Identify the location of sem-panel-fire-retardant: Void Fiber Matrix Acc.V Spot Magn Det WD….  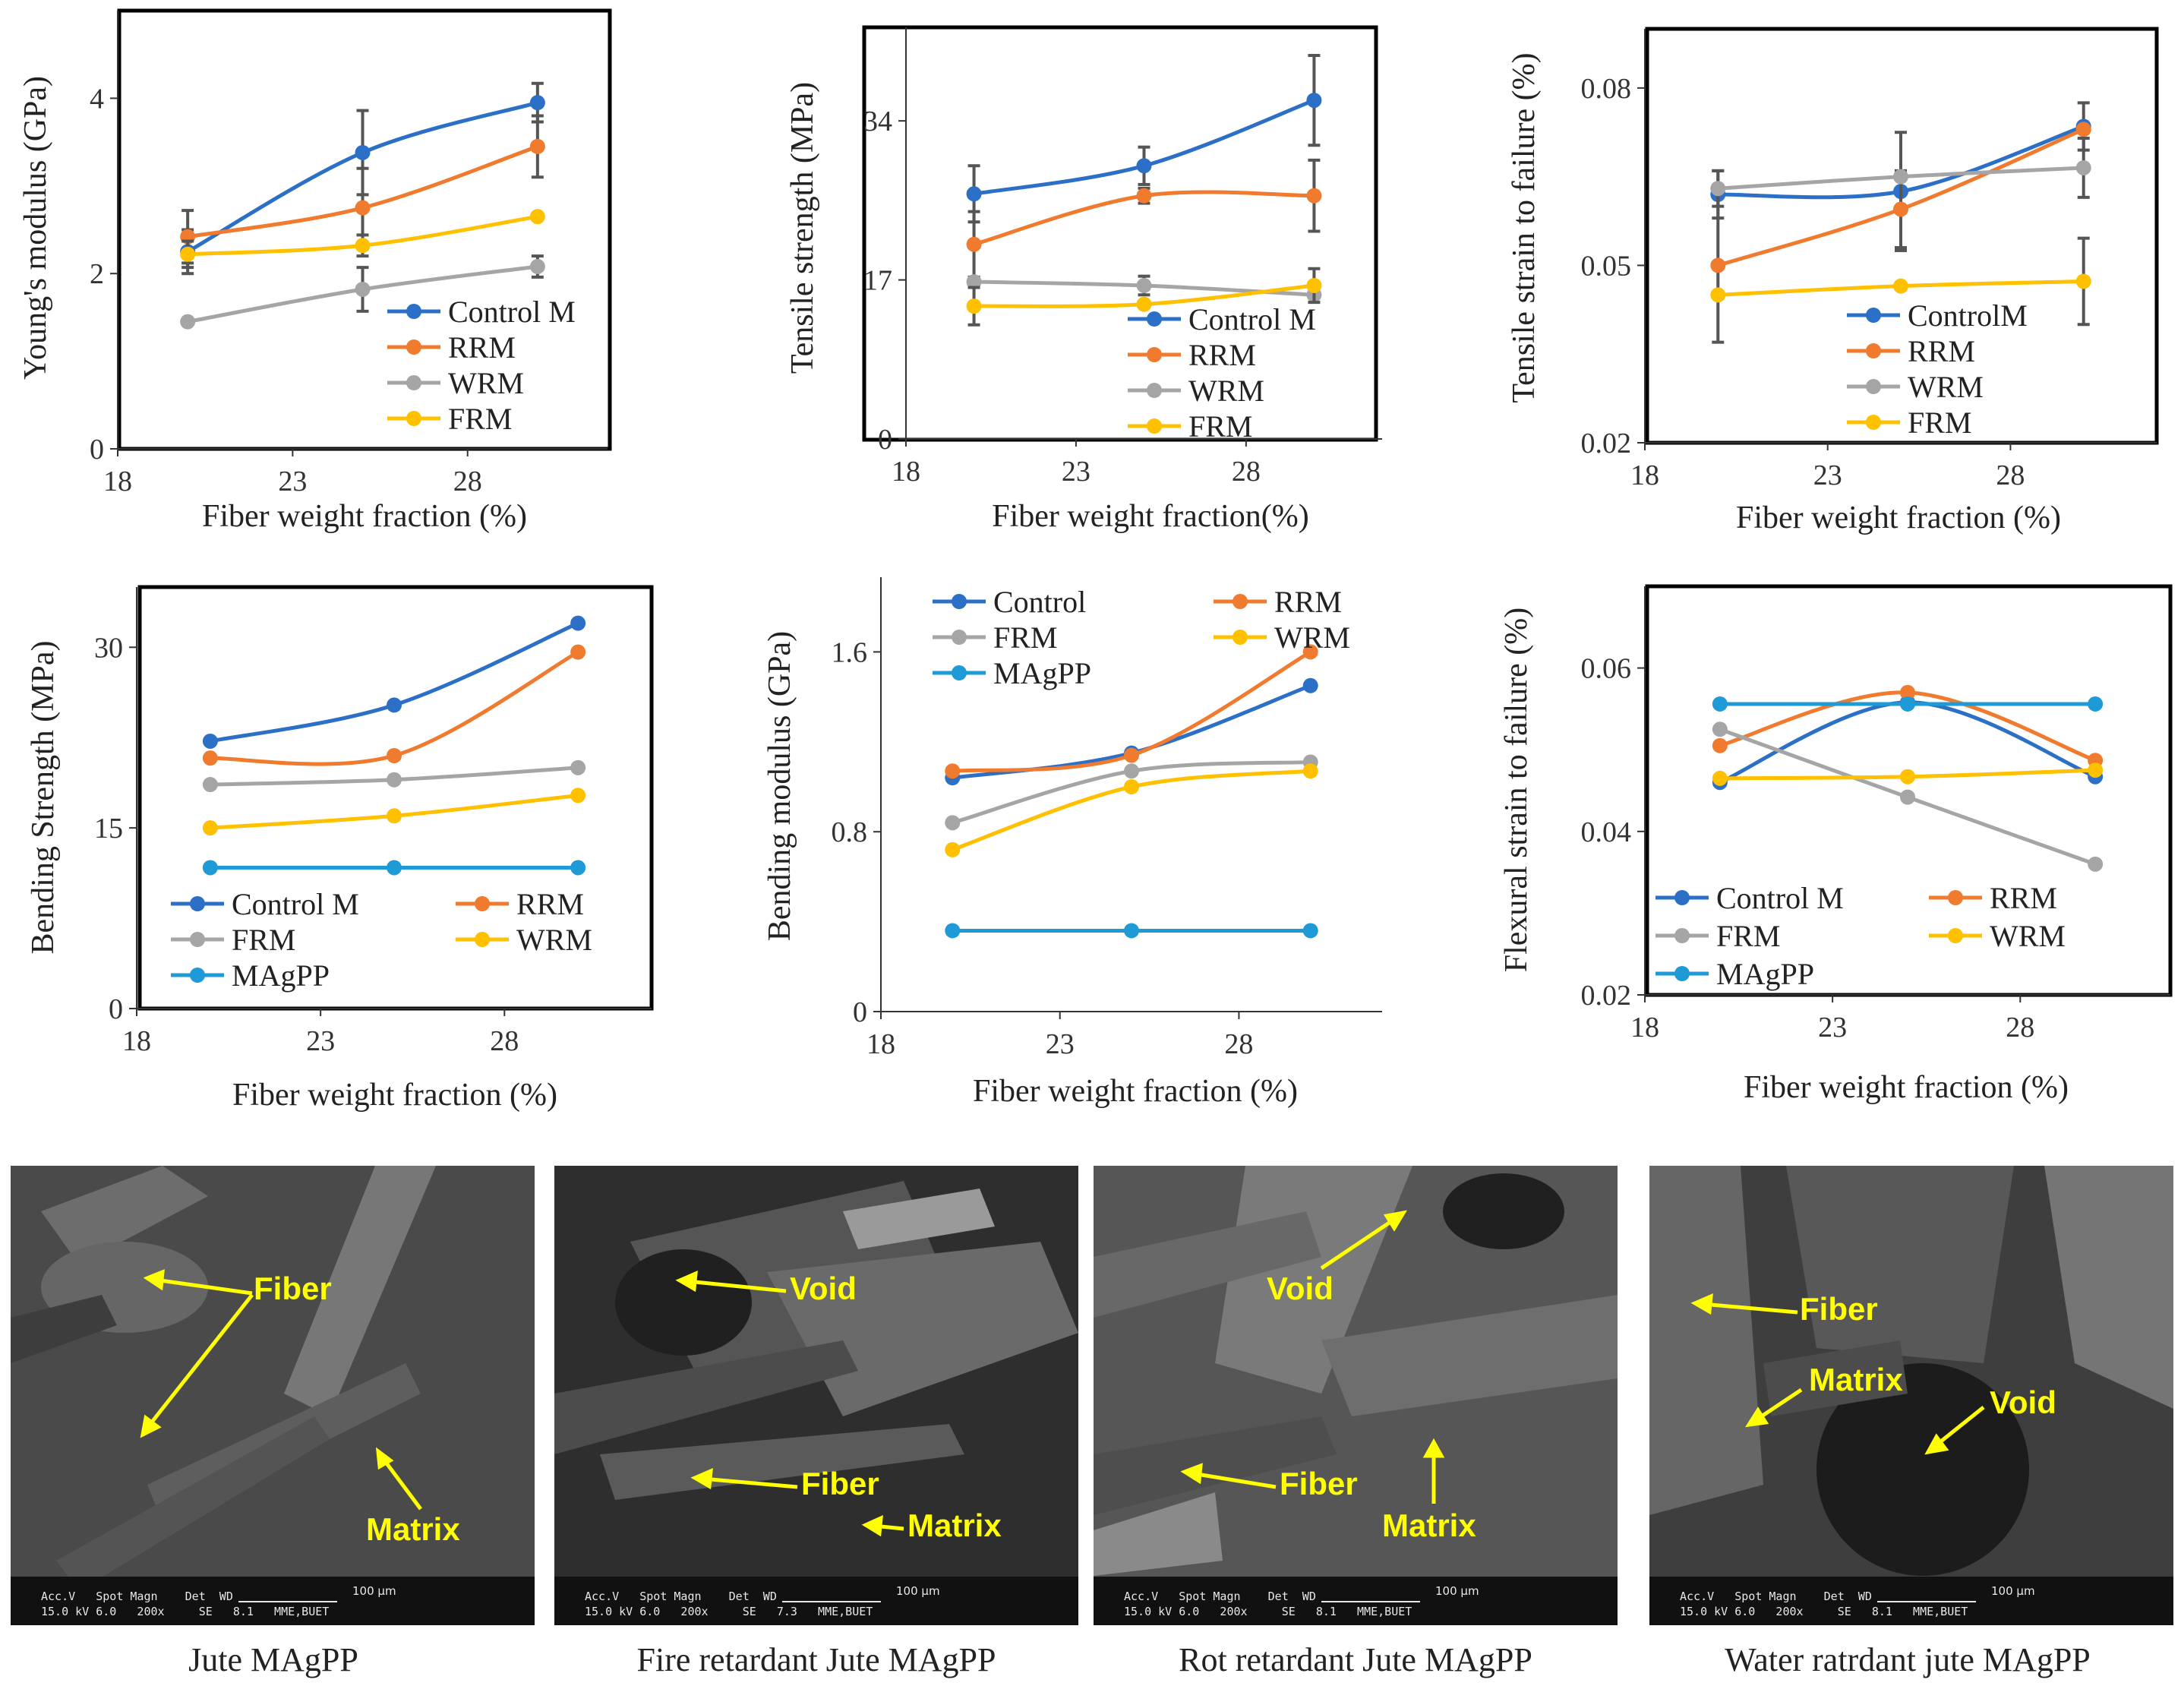
(816, 1395).